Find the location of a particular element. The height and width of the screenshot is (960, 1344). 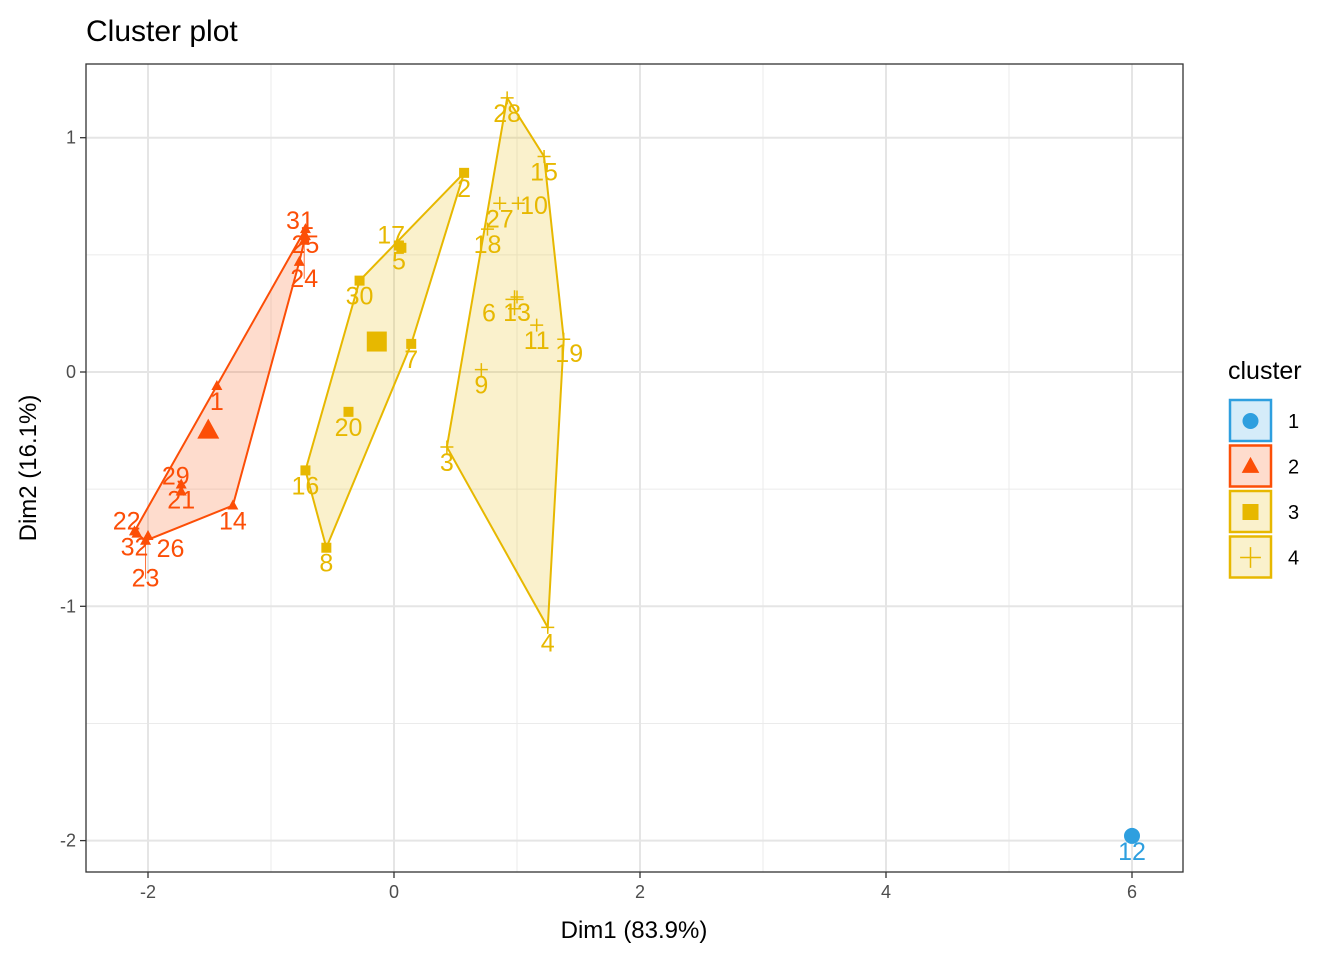

point-label: 12 is located at coordinates (1132, 852).